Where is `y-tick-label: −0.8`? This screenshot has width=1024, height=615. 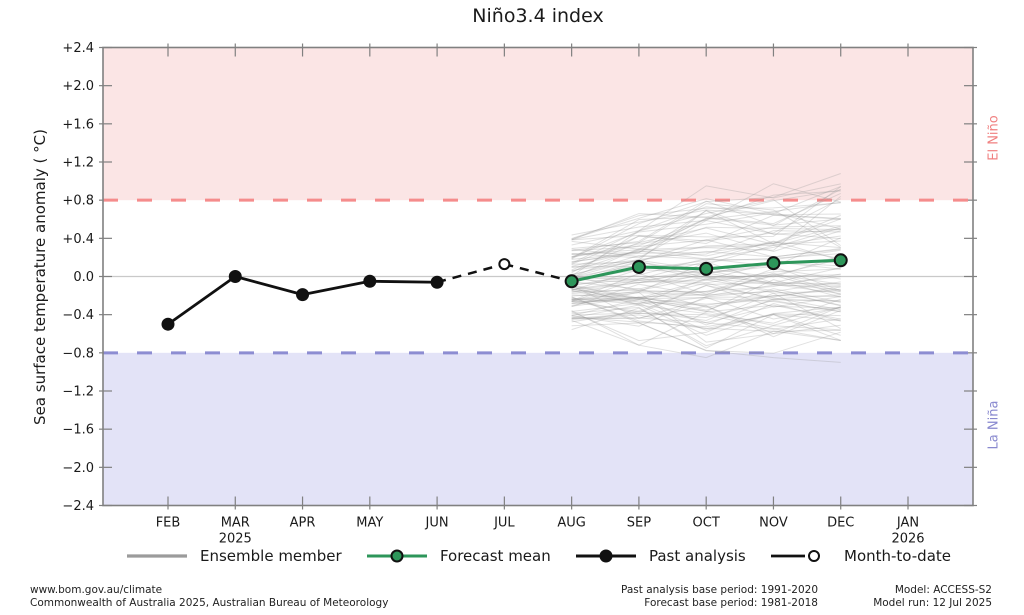
y-tick-label: −0.8 is located at coordinates (78, 353).